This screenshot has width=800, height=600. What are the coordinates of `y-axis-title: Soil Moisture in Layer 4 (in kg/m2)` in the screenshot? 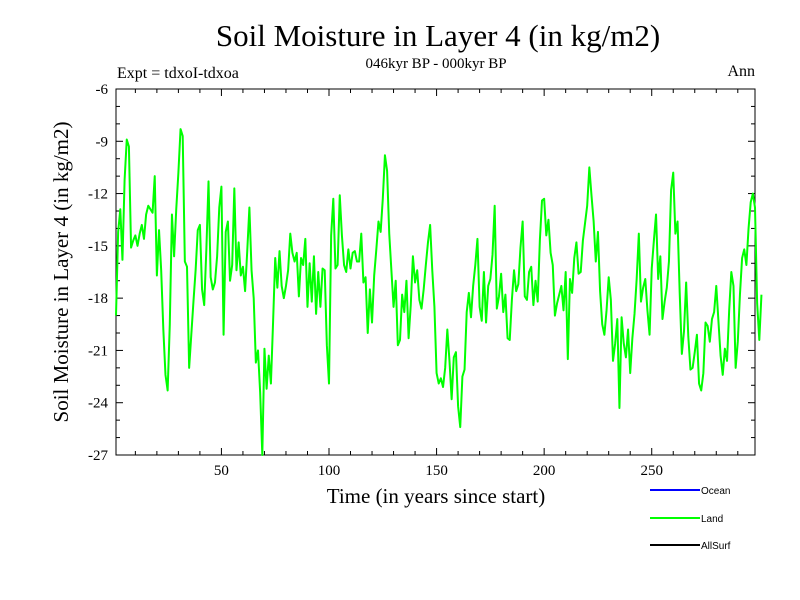 It's located at (61, 272).